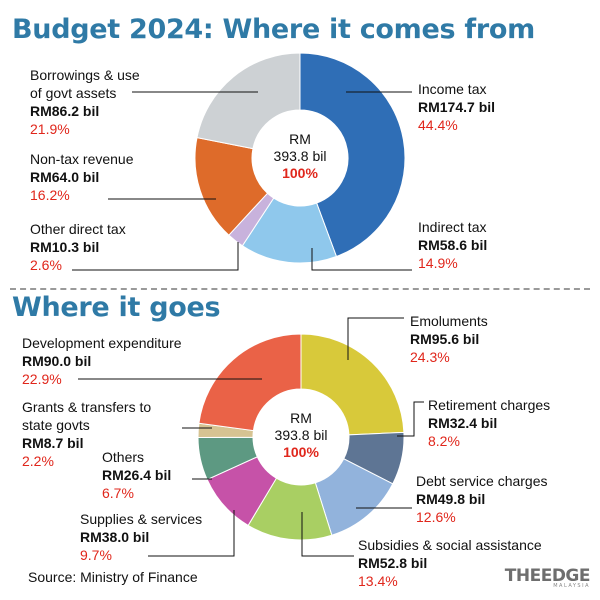 The width and height of the screenshot is (600, 600). What do you see at coordinates (50, 129) in the screenshot?
I see `slice-pct: 21.9%` at bounding box center [50, 129].